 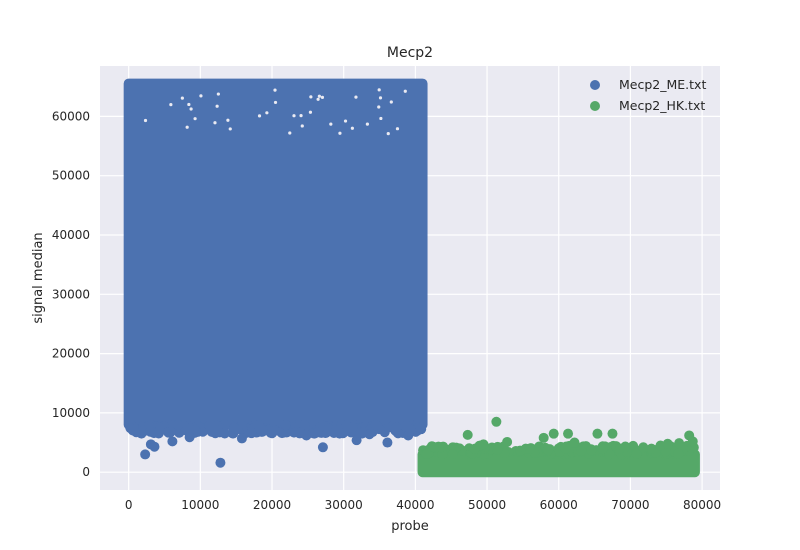 What do you see at coordinates (38, 277) in the screenshot?
I see `y-axis-label: signal median` at bounding box center [38, 277].